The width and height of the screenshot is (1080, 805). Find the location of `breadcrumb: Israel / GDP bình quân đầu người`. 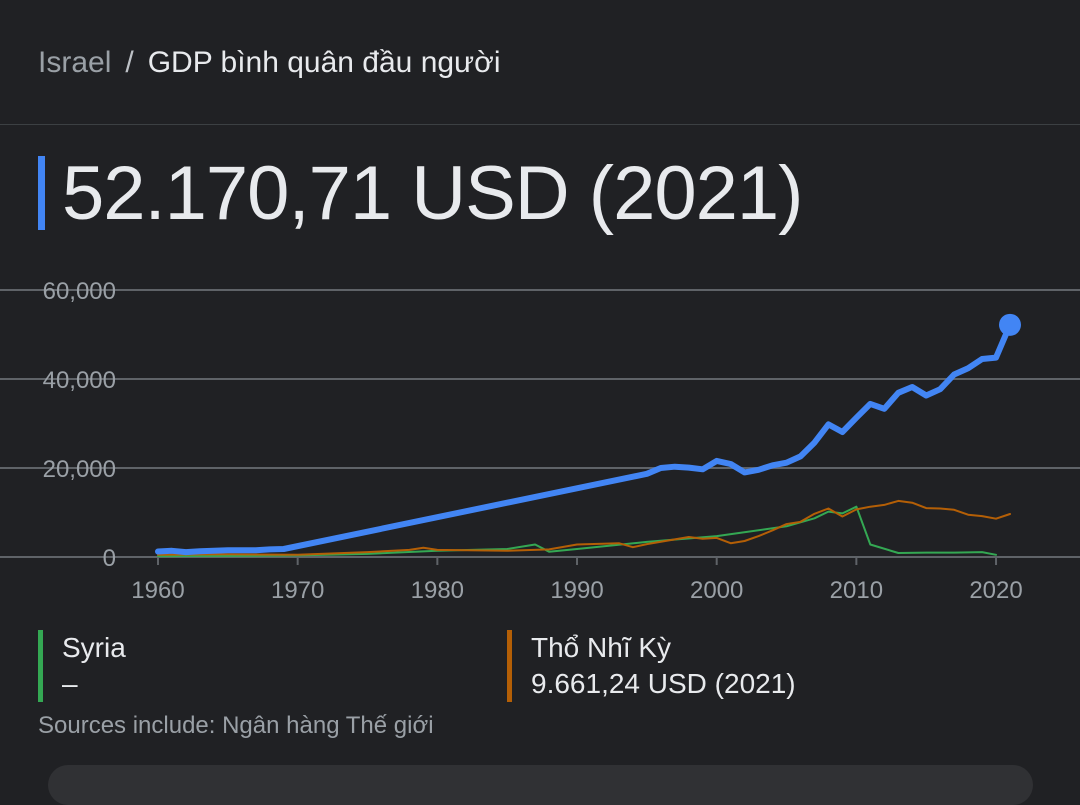

breadcrumb: Israel / GDP bình quân đầu người is located at coordinates (269, 63).